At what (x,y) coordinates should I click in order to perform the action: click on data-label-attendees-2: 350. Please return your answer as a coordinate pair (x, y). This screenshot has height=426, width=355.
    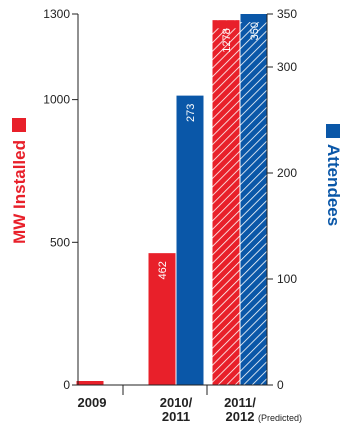
    Looking at the image, I should click on (255, 31).